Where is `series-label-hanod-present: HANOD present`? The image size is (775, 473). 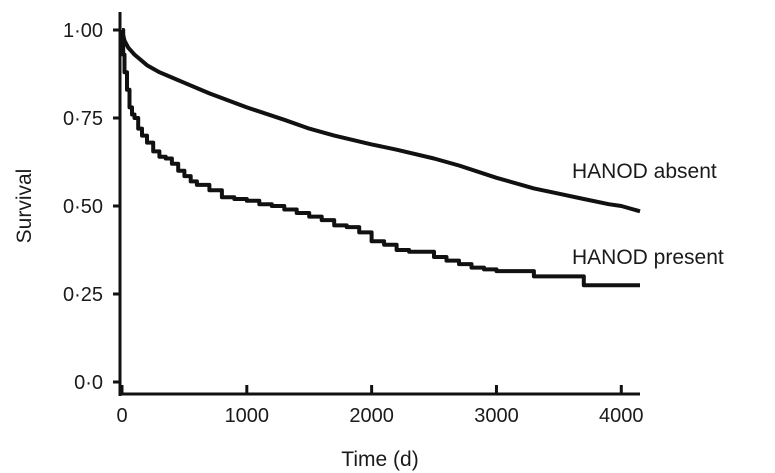 series-label-hanod-present: HANOD present is located at coordinates (648, 257).